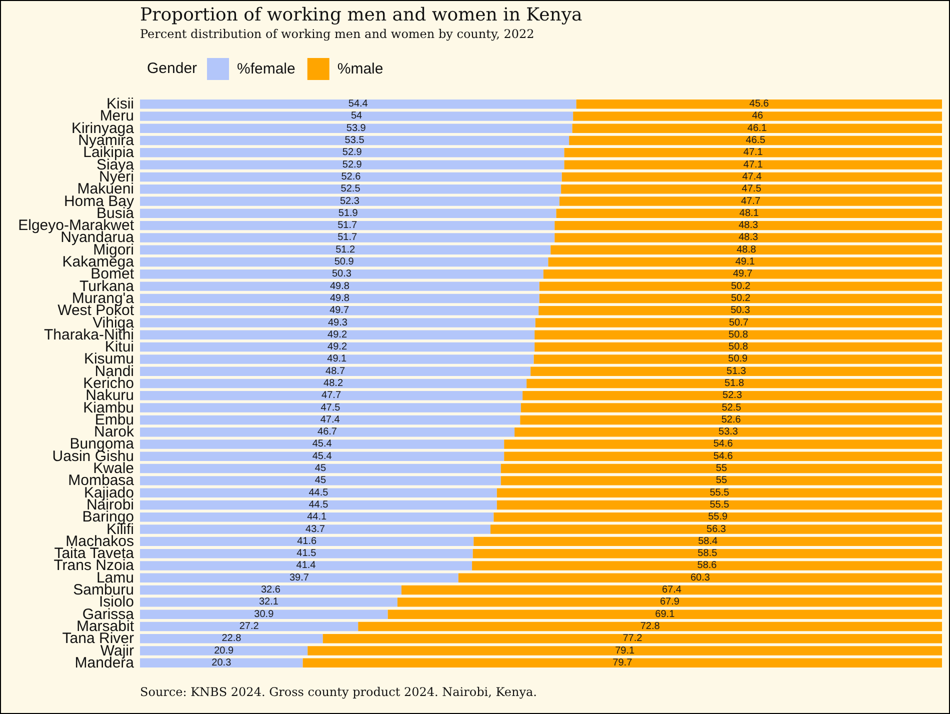 This screenshot has height=714, width=950. What do you see at coordinates (306, 554) in the screenshot?
I see `data-label: 41.5` at bounding box center [306, 554].